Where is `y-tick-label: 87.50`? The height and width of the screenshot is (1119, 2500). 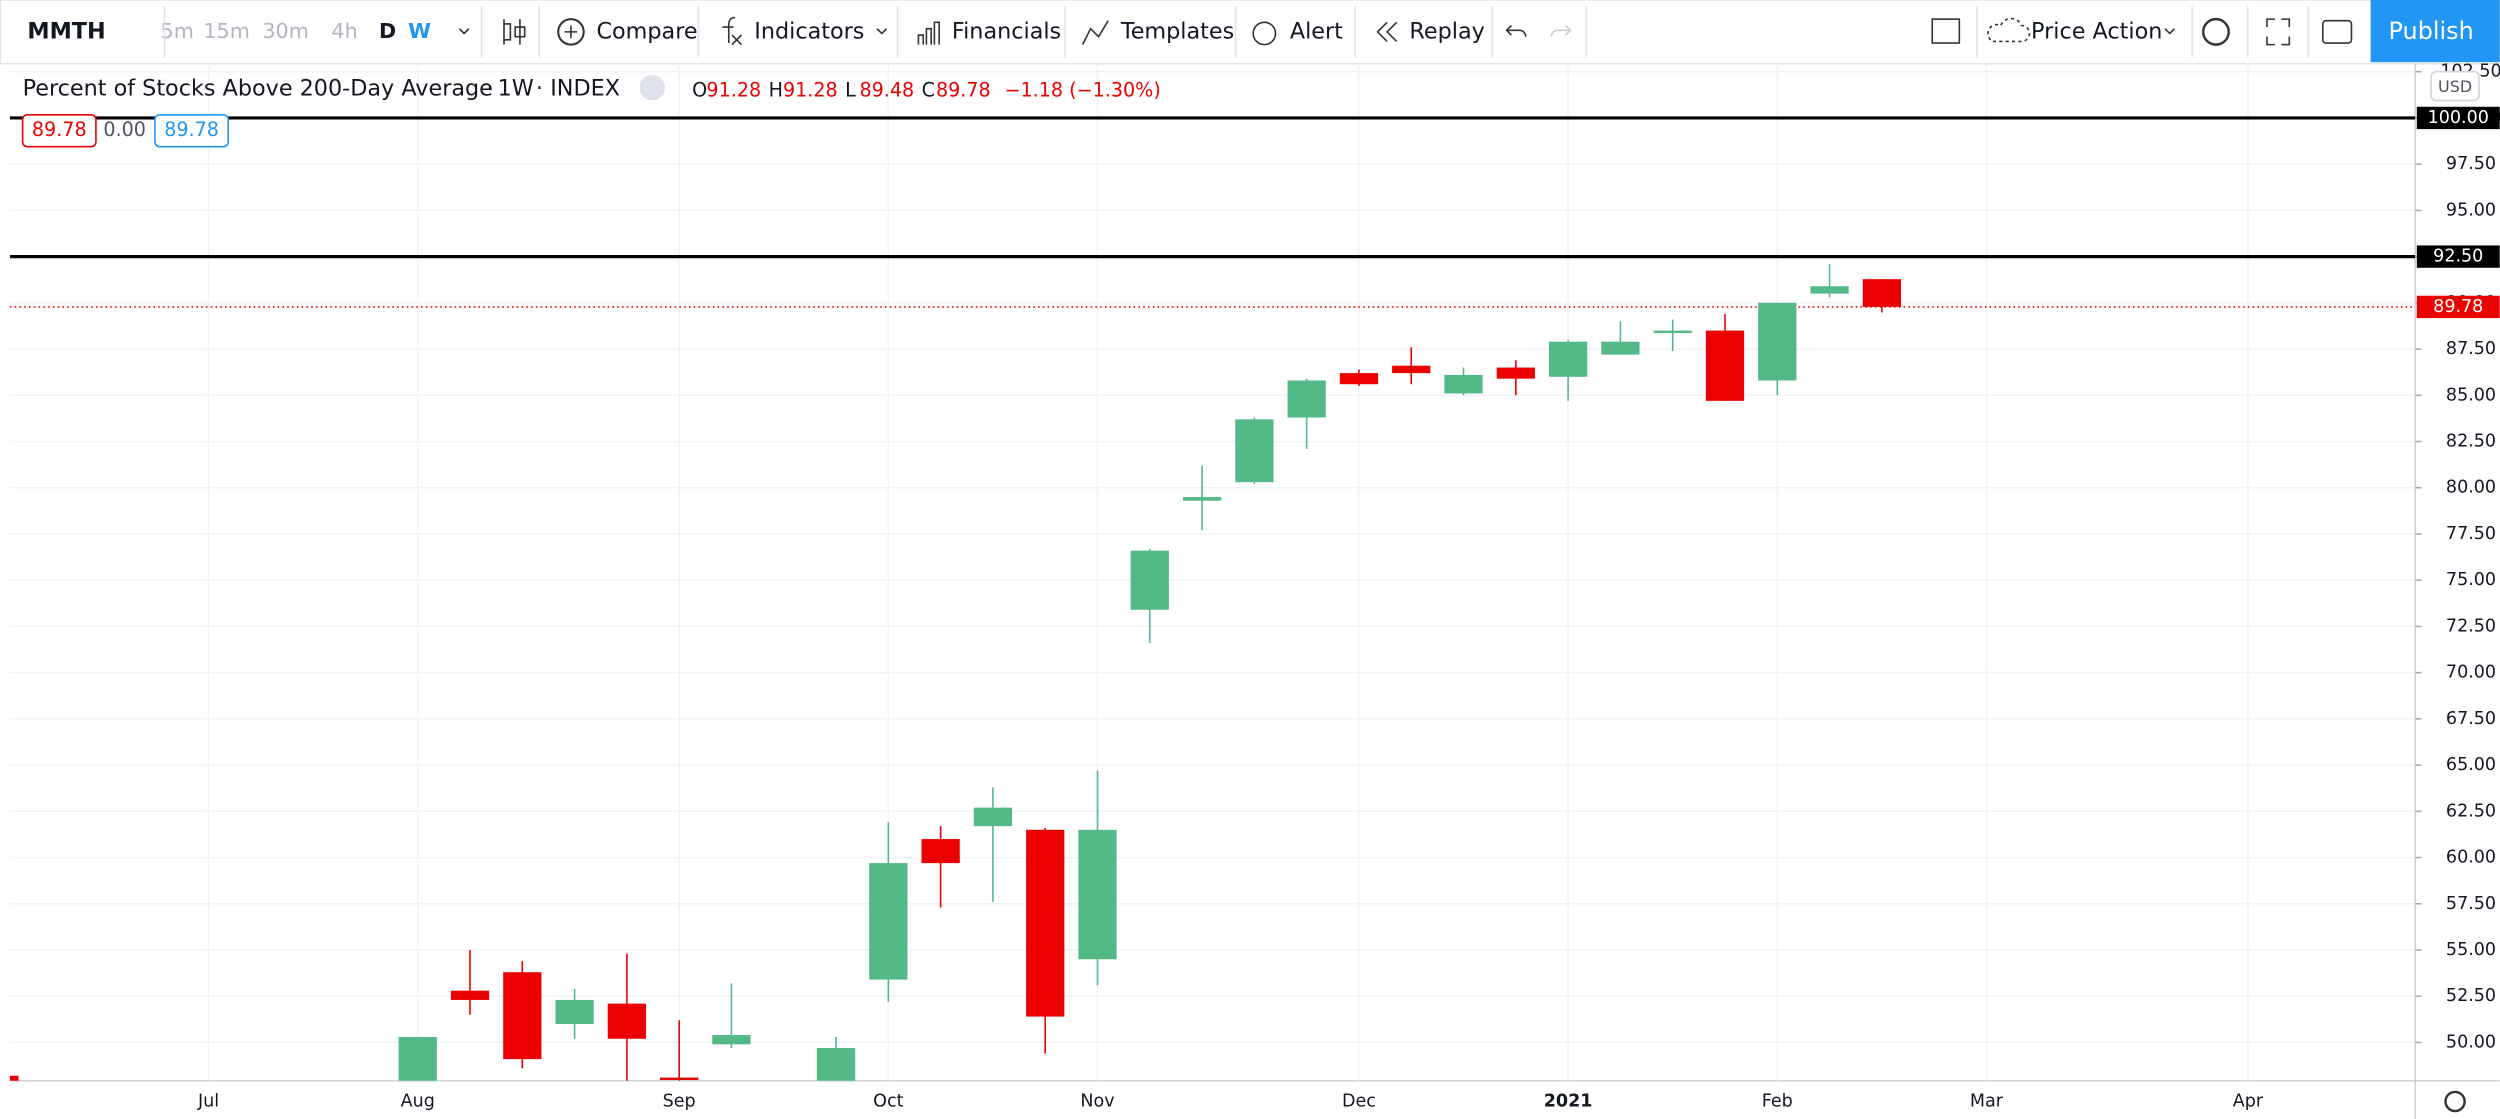 y-tick-label: 87.50 is located at coordinates (2471, 349).